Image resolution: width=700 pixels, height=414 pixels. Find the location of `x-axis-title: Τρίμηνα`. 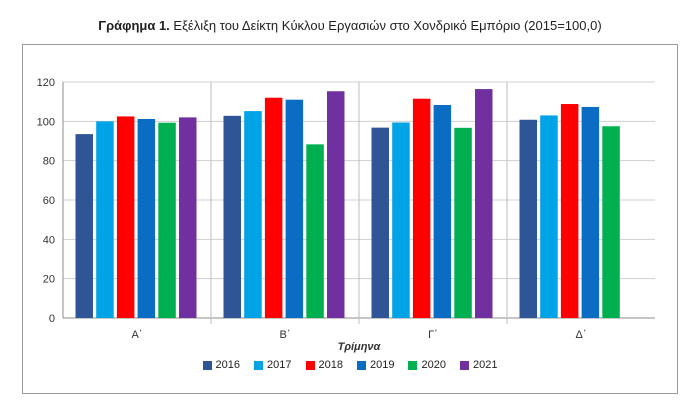

x-axis-title: Τρίμηνα is located at coordinates (360, 347).